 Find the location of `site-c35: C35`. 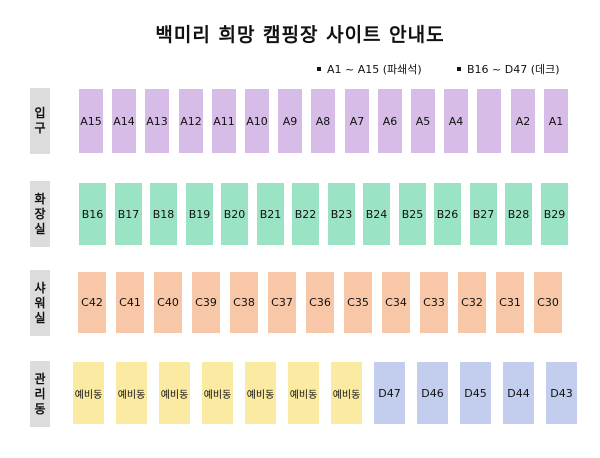

site-c35: C35 is located at coordinates (358, 302).